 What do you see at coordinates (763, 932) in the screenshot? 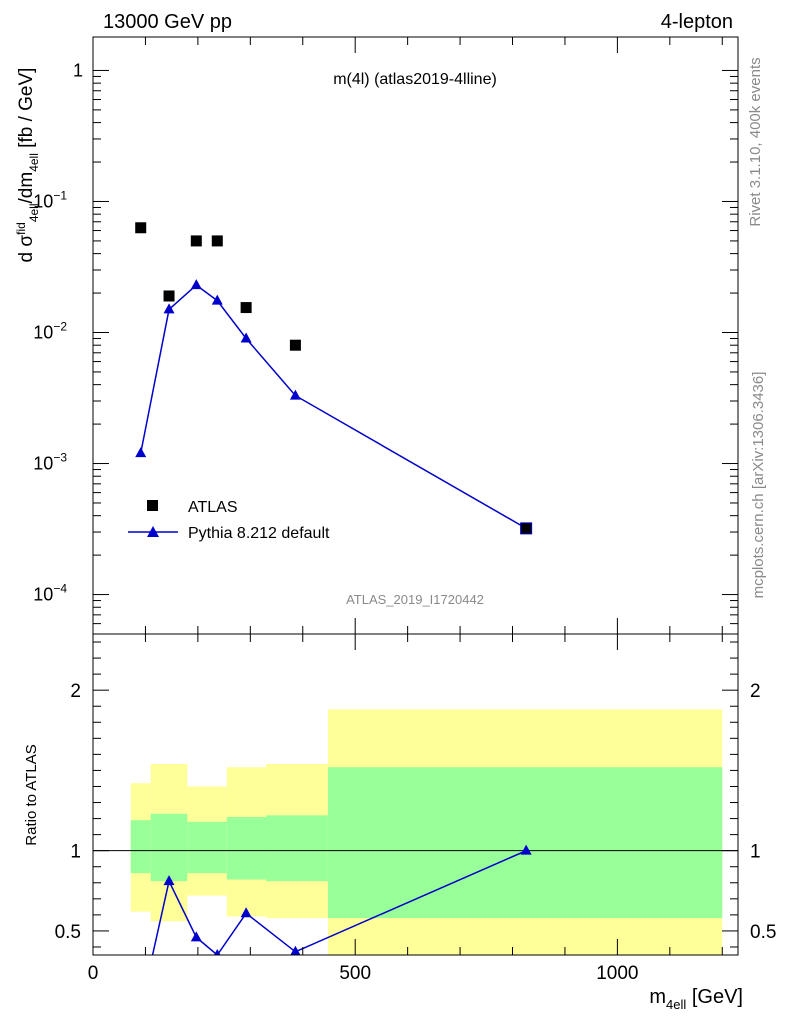
I see `ratio-y-tick-label-right: 0.5` at bounding box center [763, 932].